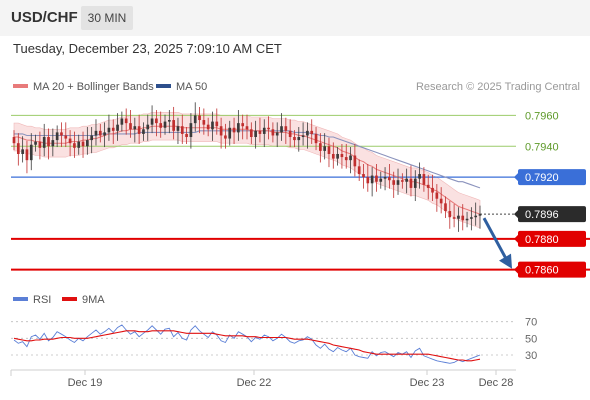  Describe the element at coordinates (93, 87) in the screenshot. I see `ma20-legend-label: MA 20 + Bollinger Bands` at that location.